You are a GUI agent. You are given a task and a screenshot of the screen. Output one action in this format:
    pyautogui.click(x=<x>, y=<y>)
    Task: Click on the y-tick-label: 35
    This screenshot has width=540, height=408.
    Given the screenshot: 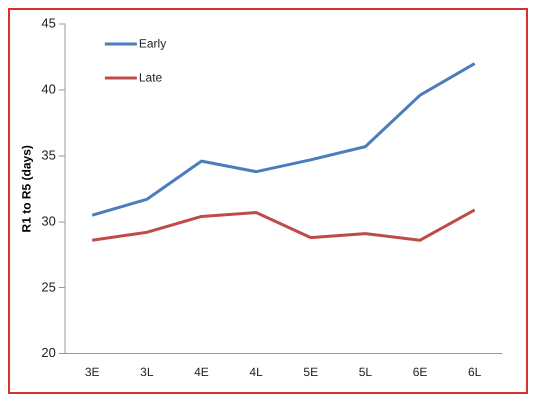 What is the action you would take?
    pyautogui.click(x=48, y=154)
    